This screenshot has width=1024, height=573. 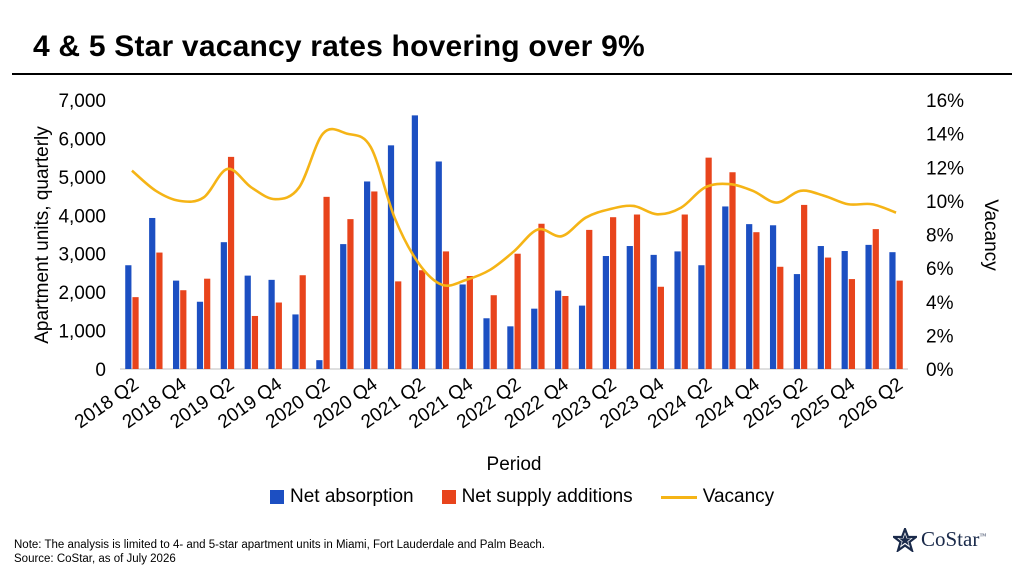 I want to click on y-tick-label: 5,000, so click(x=82, y=178).